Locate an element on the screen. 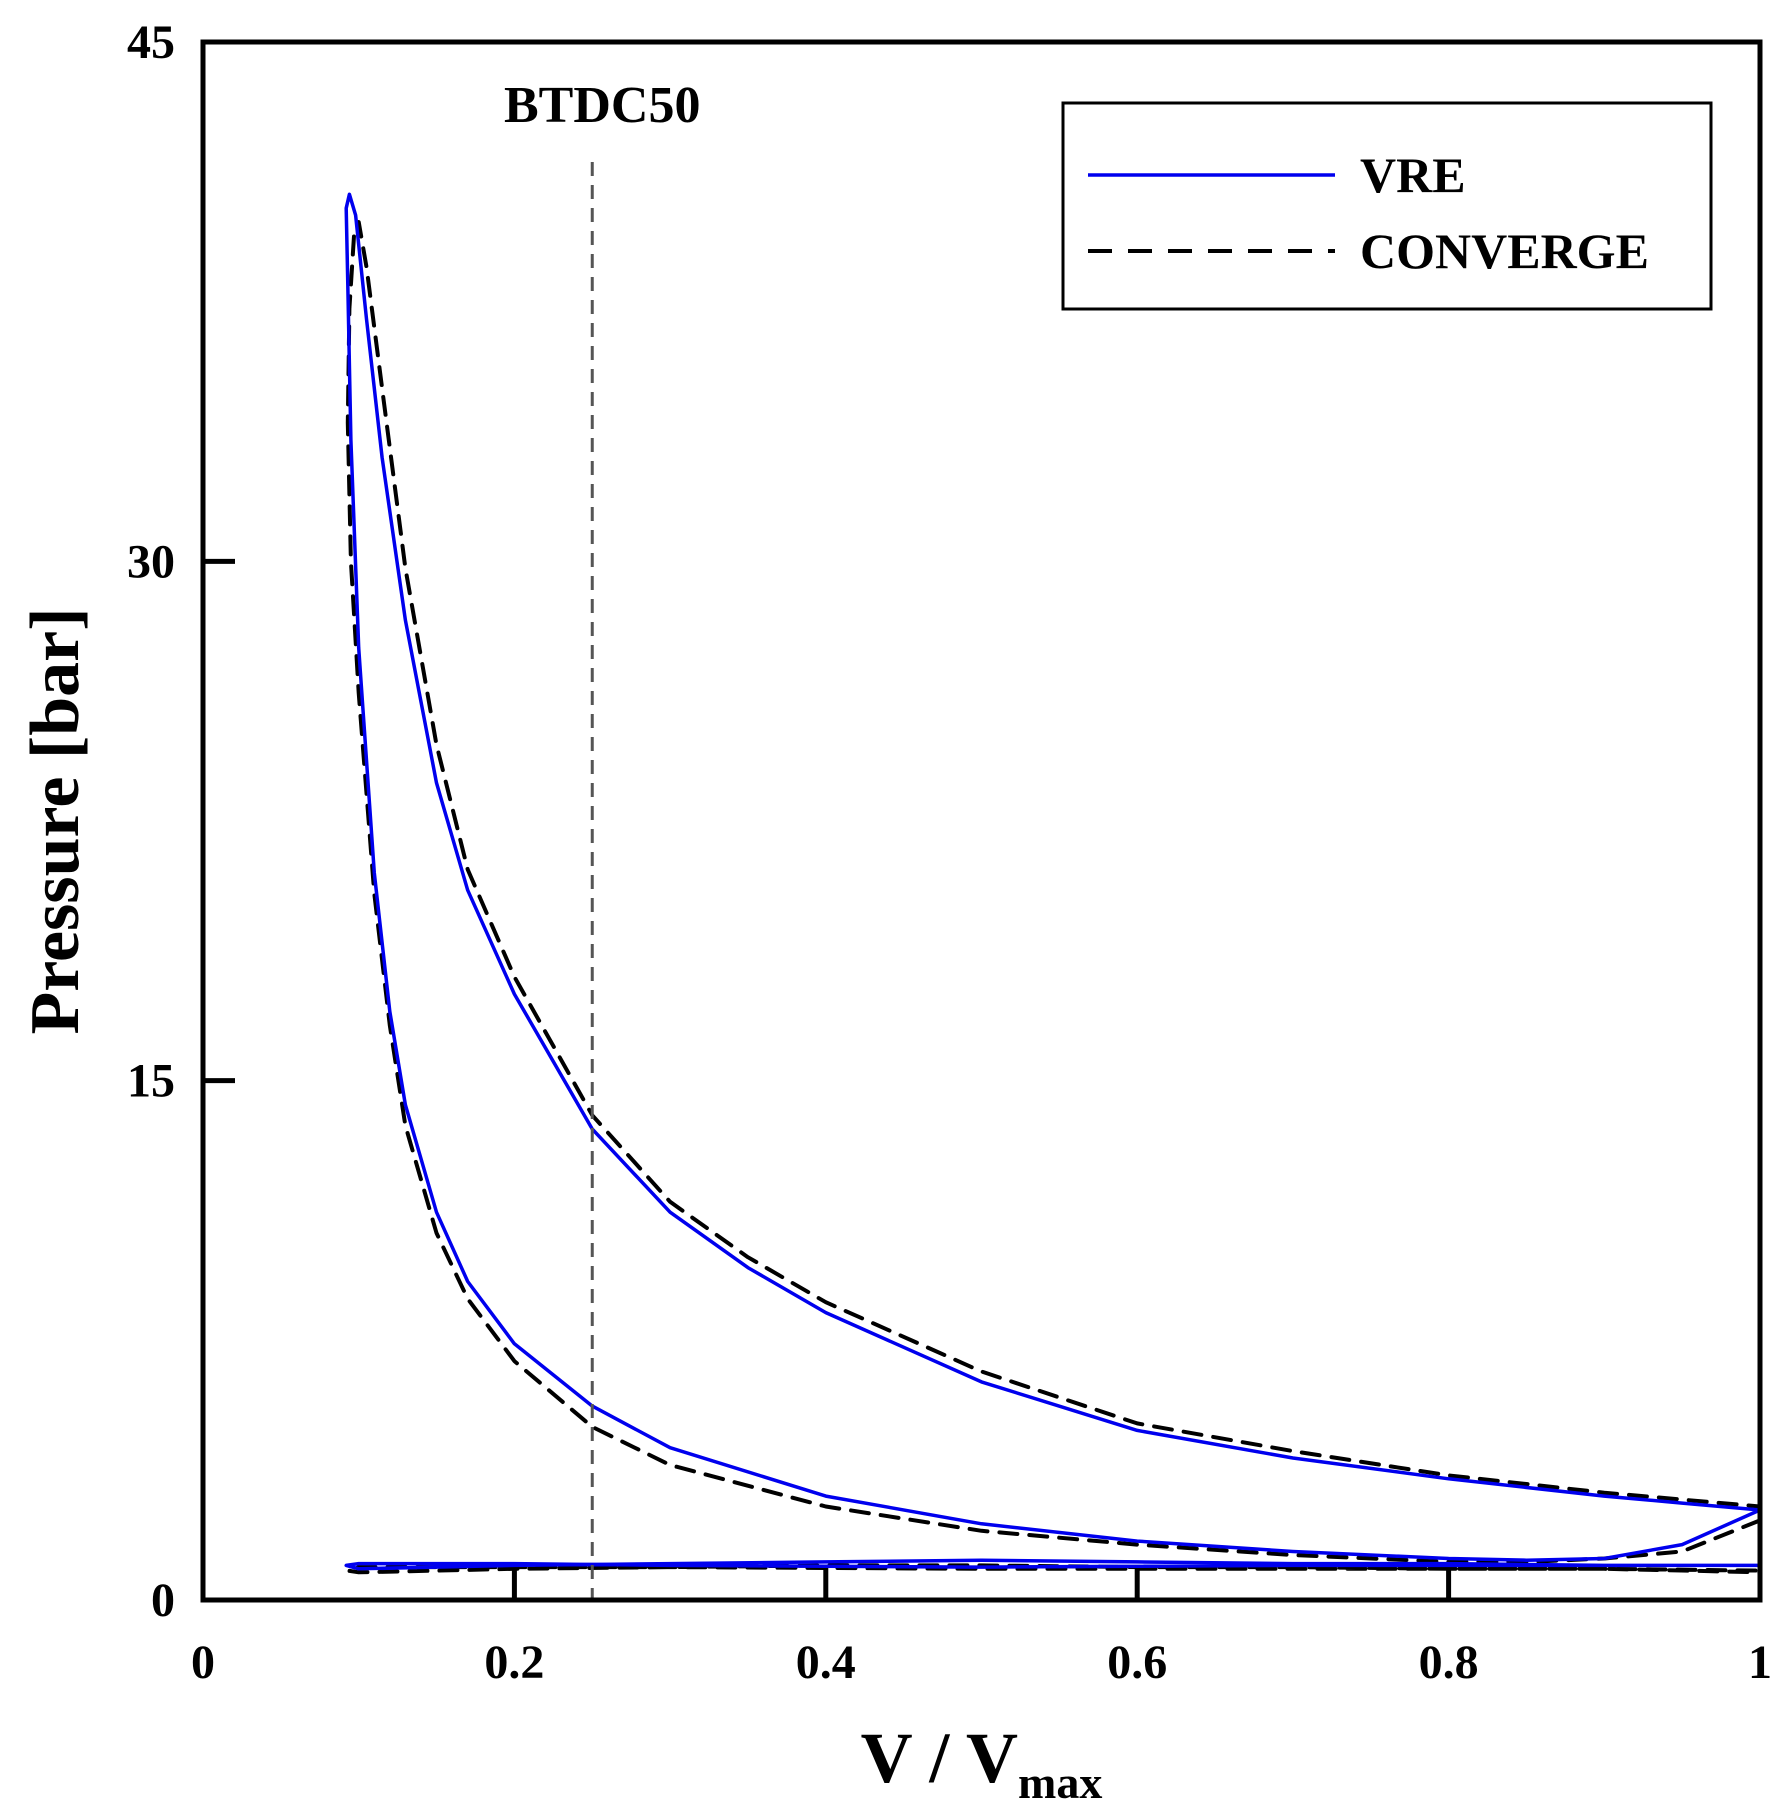 This screenshot has width=1780, height=1815. x-axis-label: V / Vmax is located at coordinates (982, 1763).